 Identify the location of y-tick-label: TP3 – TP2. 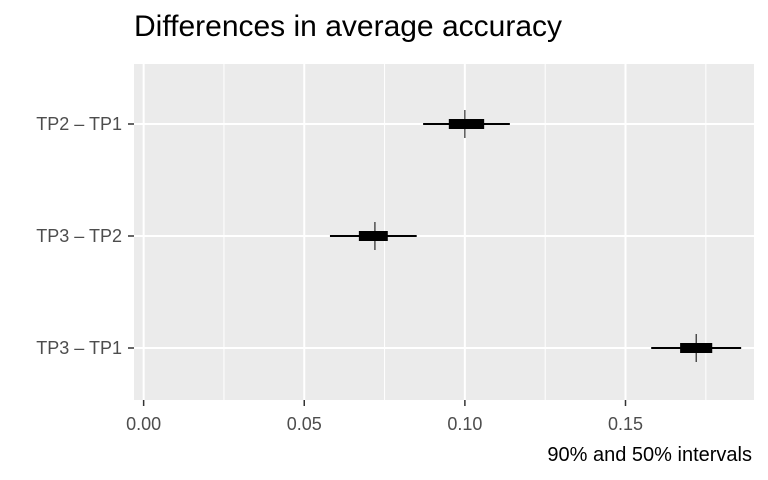
(79, 236).